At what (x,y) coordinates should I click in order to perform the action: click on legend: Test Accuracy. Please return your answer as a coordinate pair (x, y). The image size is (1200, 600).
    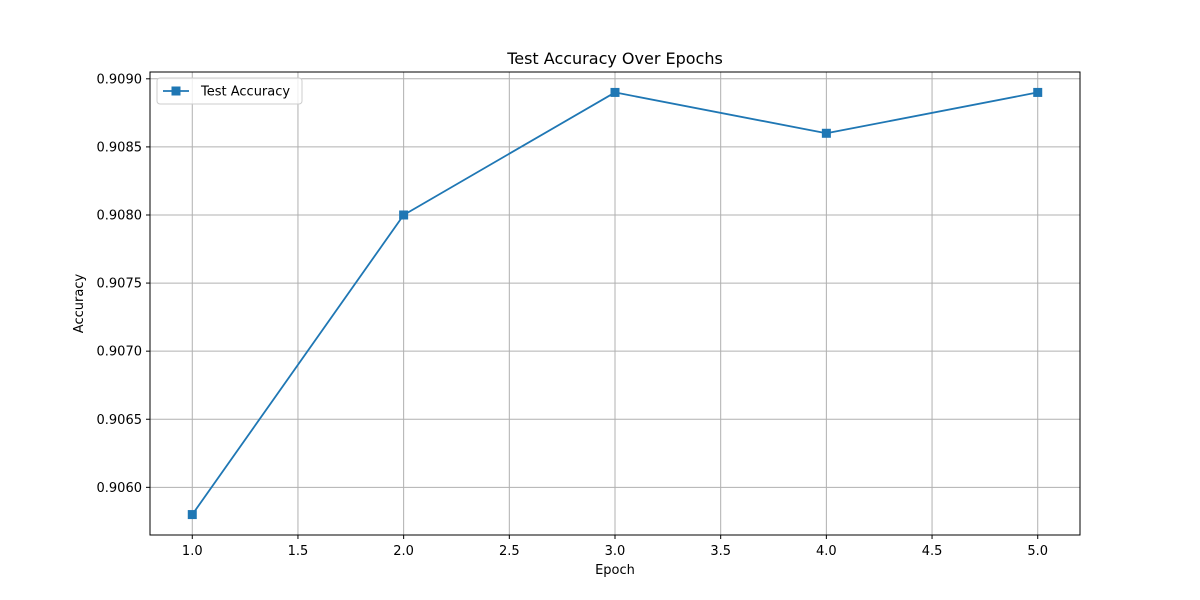
    Looking at the image, I should click on (229, 91).